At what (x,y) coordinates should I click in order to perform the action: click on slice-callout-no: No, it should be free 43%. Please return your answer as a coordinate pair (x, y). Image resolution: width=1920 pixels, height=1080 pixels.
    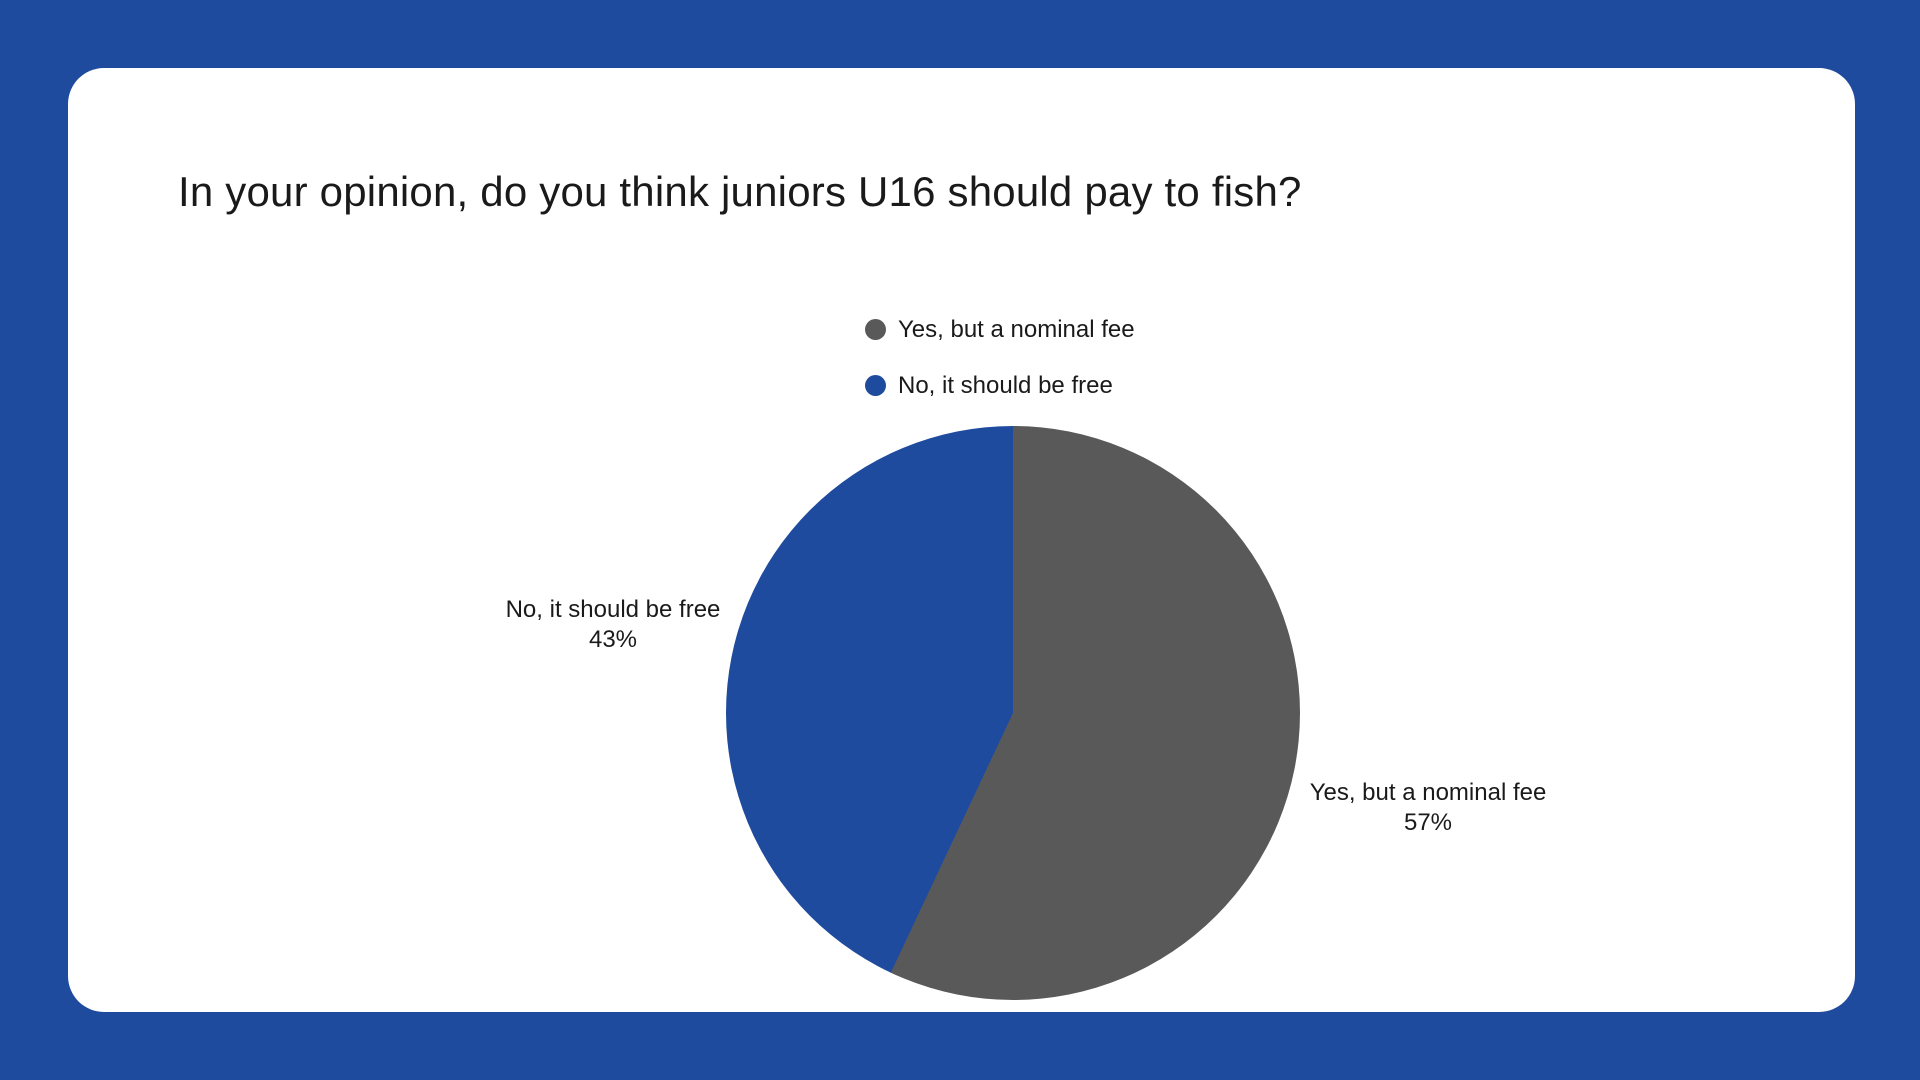
    Looking at the image, I should click on (613, 625).